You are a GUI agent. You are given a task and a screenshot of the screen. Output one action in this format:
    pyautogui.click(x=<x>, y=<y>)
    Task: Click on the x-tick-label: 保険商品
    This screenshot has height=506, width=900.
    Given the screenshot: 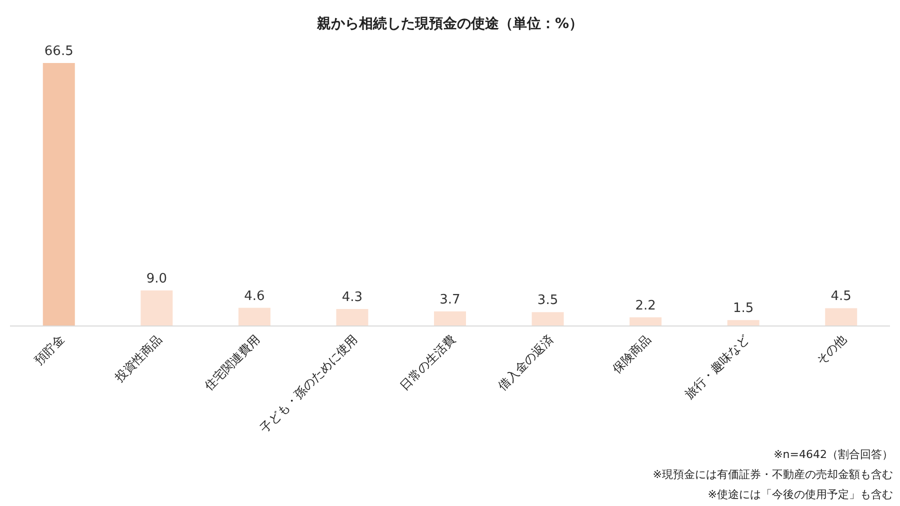 What is the action you would take?
    pyautogui.click(x=632, y=354)
    